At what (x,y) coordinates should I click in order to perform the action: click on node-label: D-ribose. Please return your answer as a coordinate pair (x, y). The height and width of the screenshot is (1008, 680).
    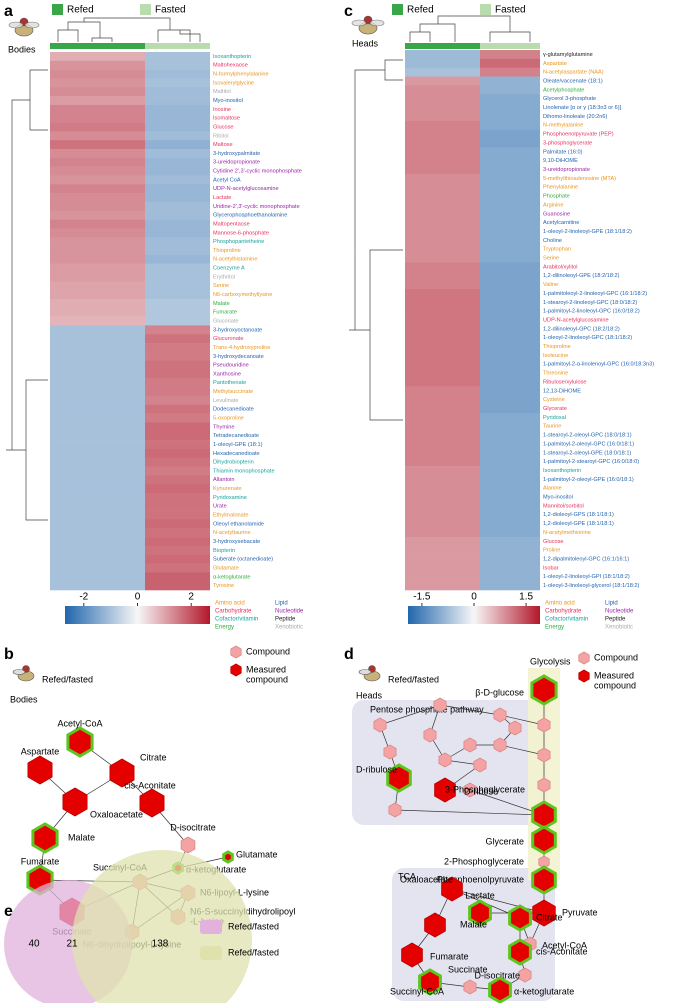
    Looking at the image, I should click on (481, 791).